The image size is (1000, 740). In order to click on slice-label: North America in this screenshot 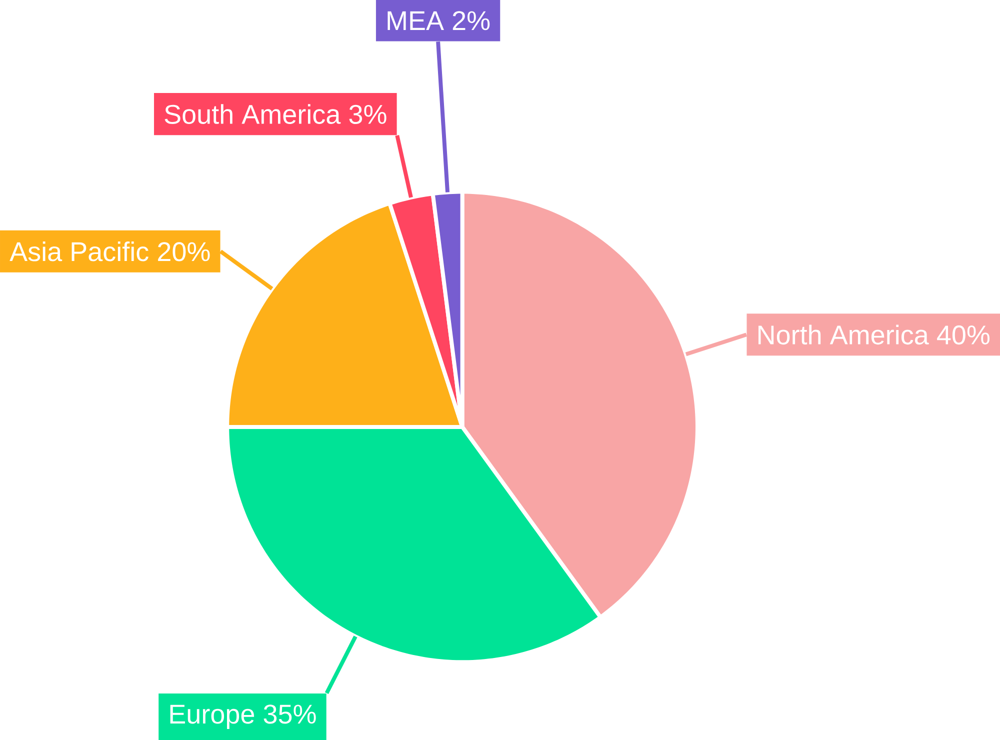, I will do `click(843, 334)`.